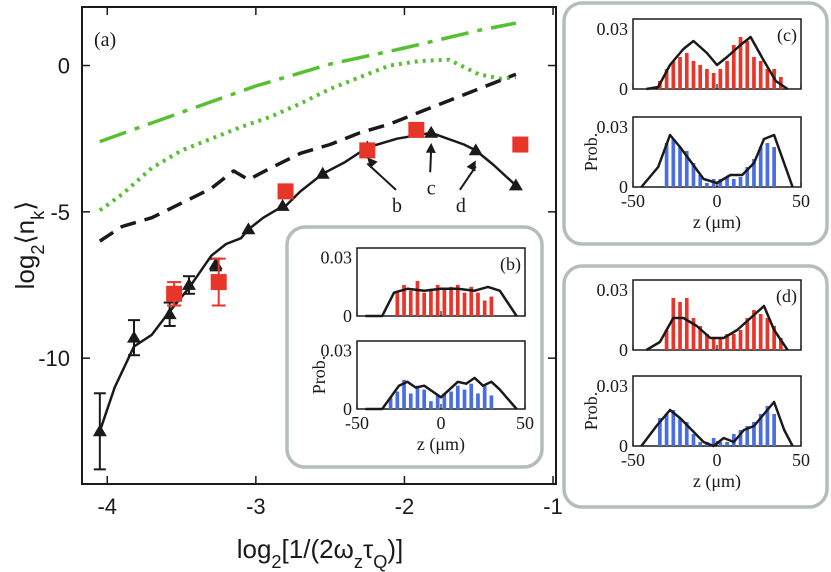 This screenshot has height=572, width=831. What do you see at coordinates (510, 264) in the screenshot?
I see `inset-panel-label: (b)` at bounding box center [510, 264].